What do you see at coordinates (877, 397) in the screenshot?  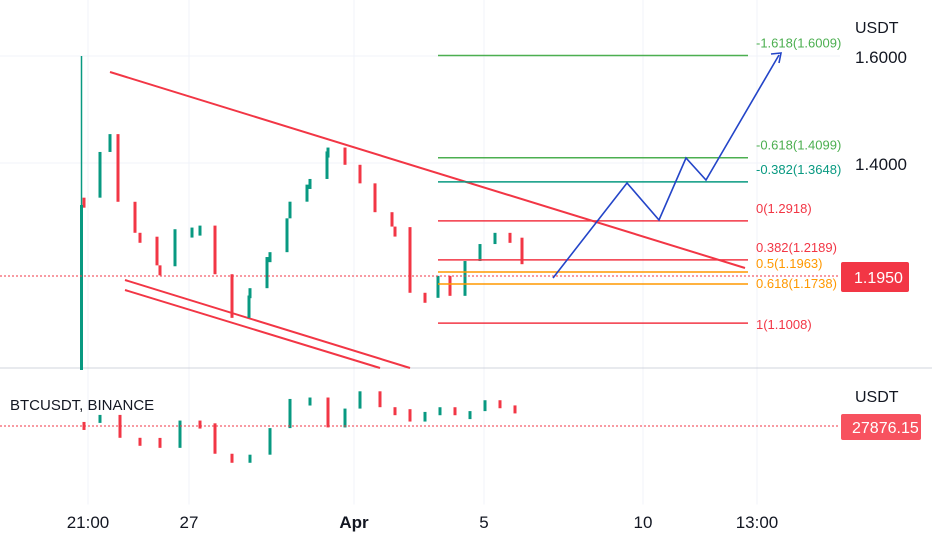 I see `lower-unit-label: USDT` at bounding box center [877, 397].